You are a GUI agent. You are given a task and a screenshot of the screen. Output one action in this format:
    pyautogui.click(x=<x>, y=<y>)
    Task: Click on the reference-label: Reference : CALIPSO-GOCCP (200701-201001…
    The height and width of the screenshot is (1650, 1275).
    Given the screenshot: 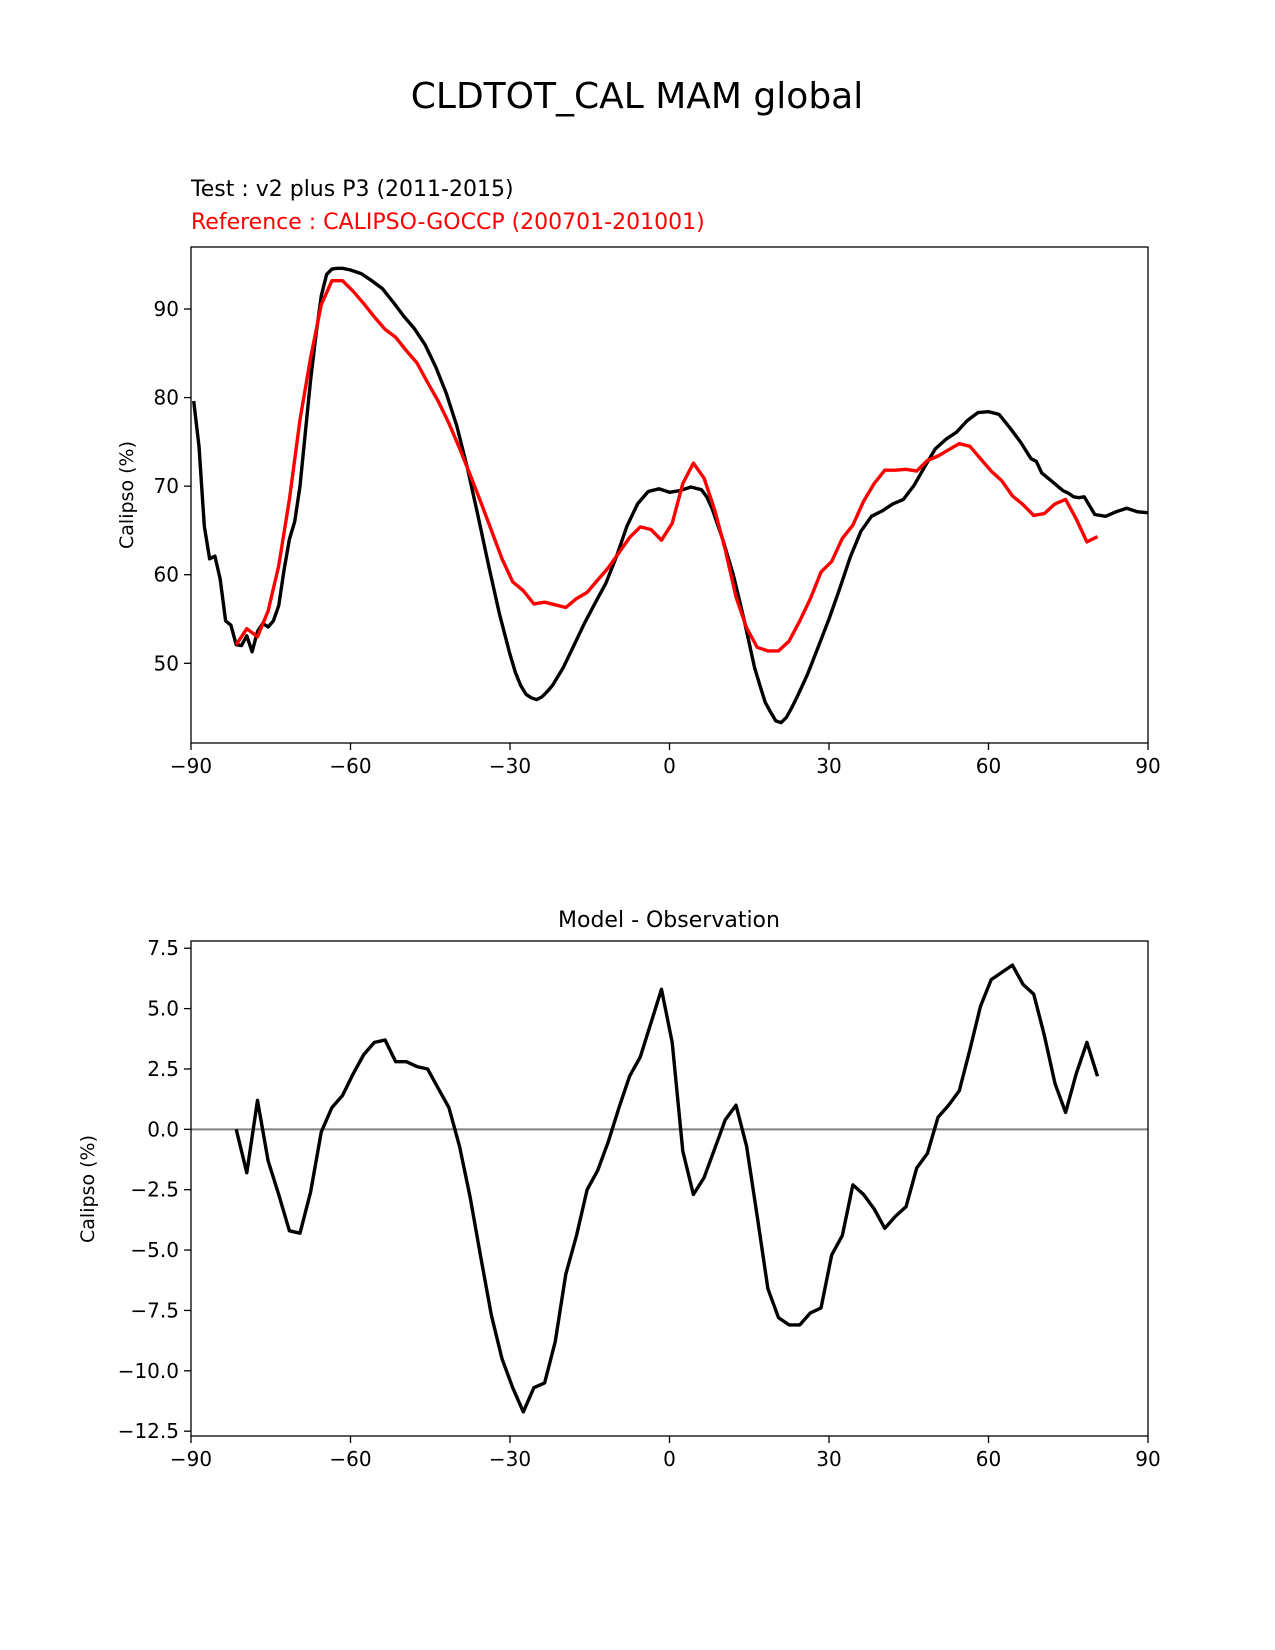 What is the action you would take?
    pyautogui.click(x=448, y=222)
    